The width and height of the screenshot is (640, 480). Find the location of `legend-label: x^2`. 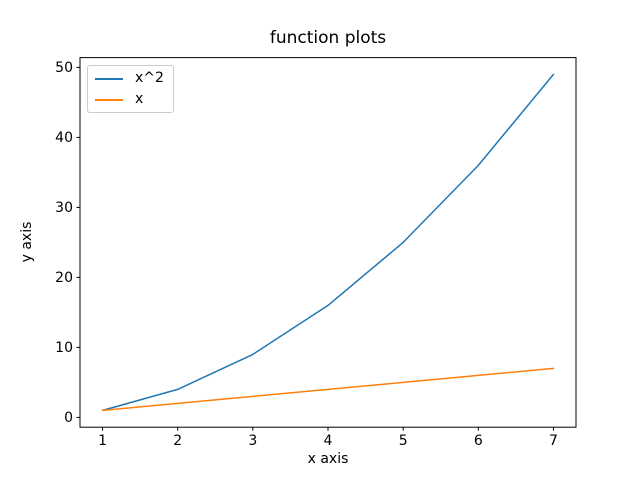

legend-label: x^2 is located at coordinates (149, 78).